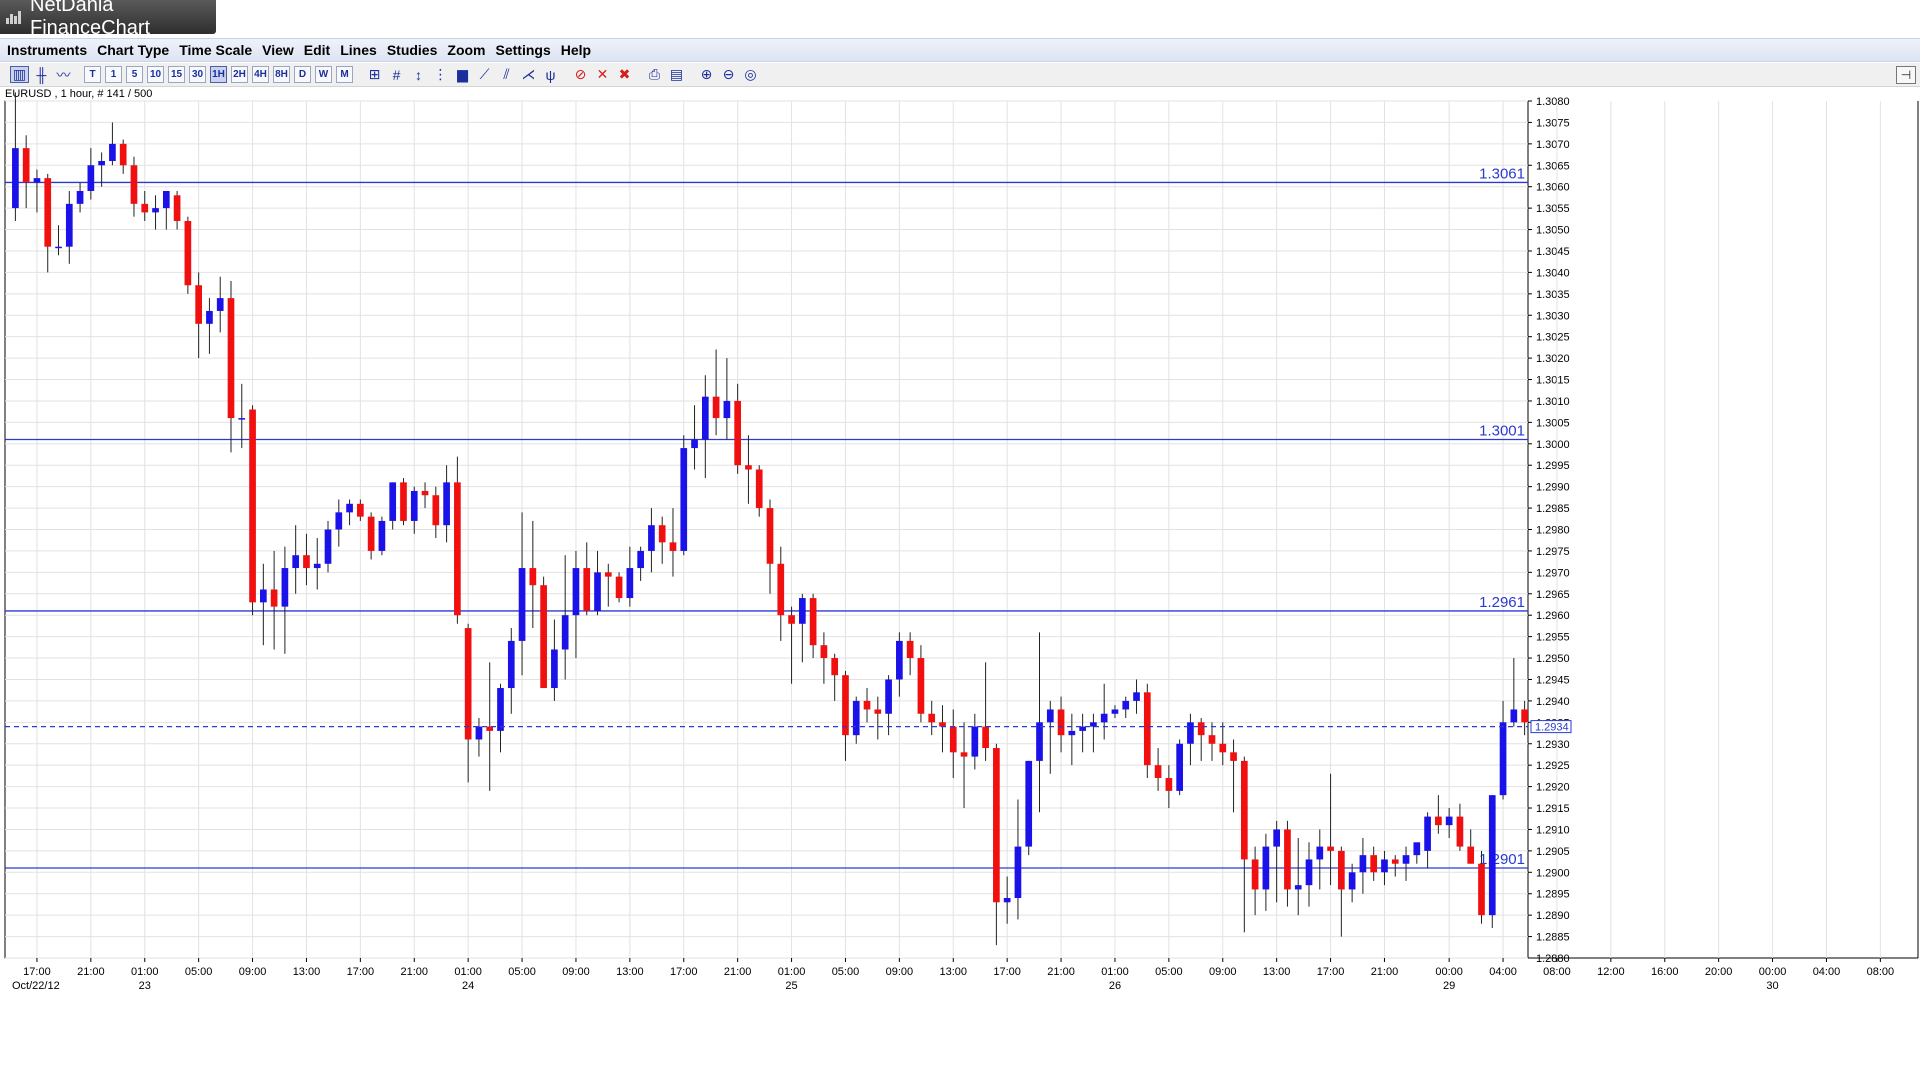 The width and height of the screenshot is (1920, 1080). What do you see at coordinates (218, 74) in the screenshot?
I see `timescale-1h-button: 1H` at bounding box center [218, 74].